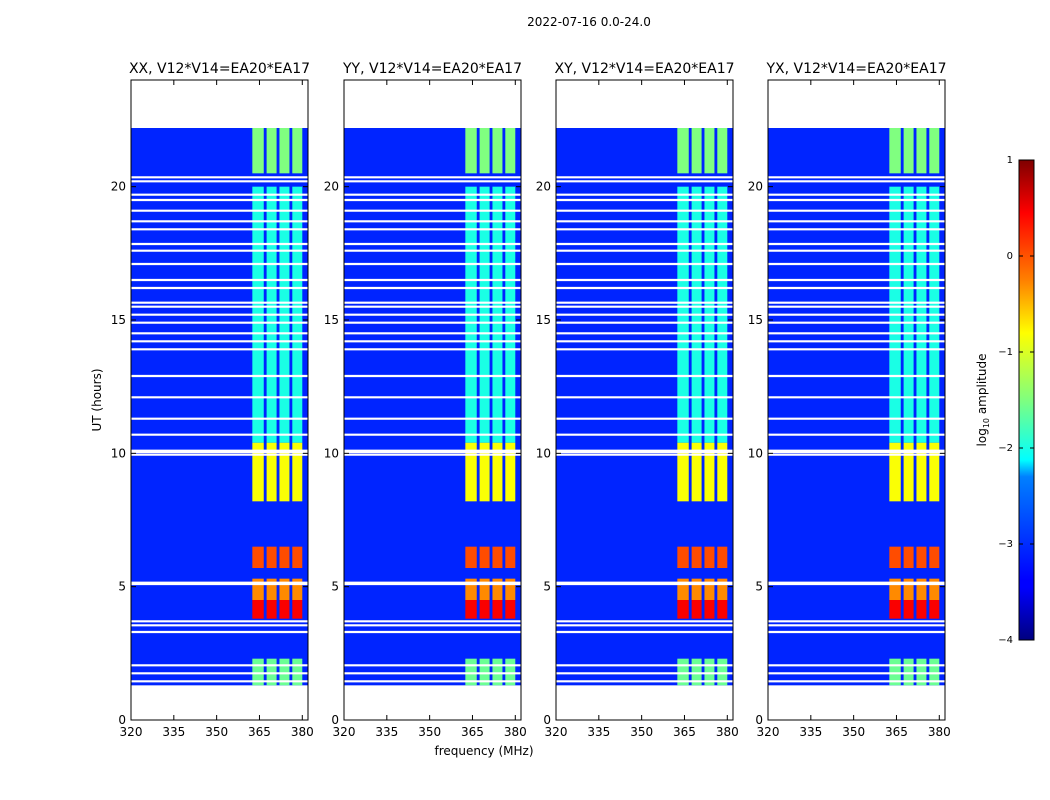 Image resolution: width=1050 pixels, height=800 pixels. I want to click on colorbar-ticks: −4 −3 −2 −1 0 1, so click(1016, 400).